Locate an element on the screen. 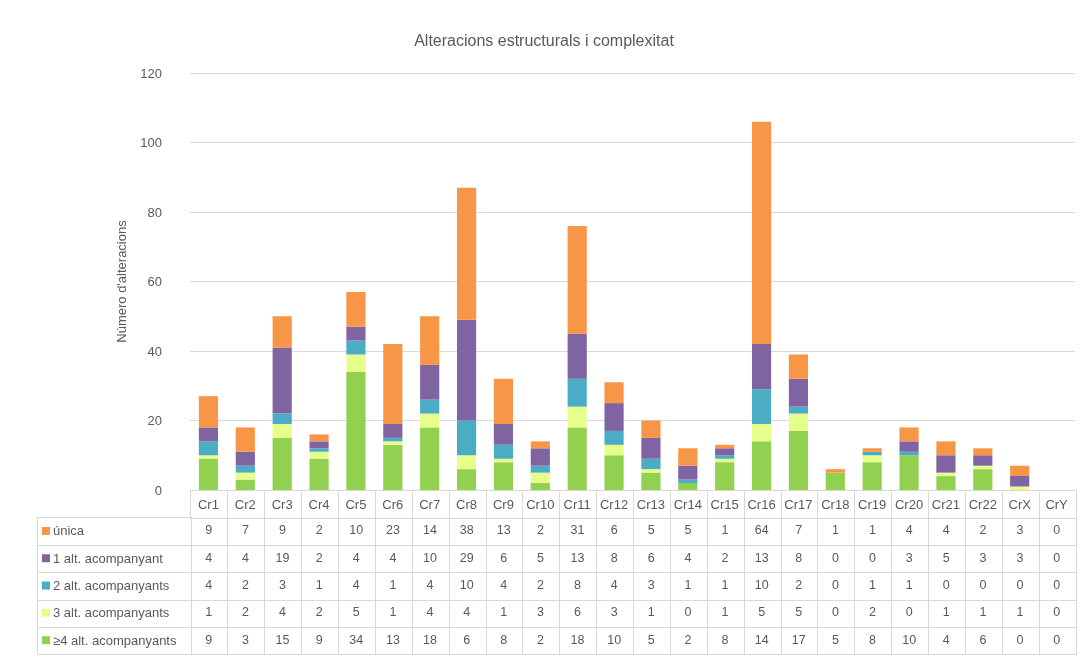 The height and width of the screenshot is (660, 1088). y-axis-title: Número d'alteracions is located at coordinates (121, 281).